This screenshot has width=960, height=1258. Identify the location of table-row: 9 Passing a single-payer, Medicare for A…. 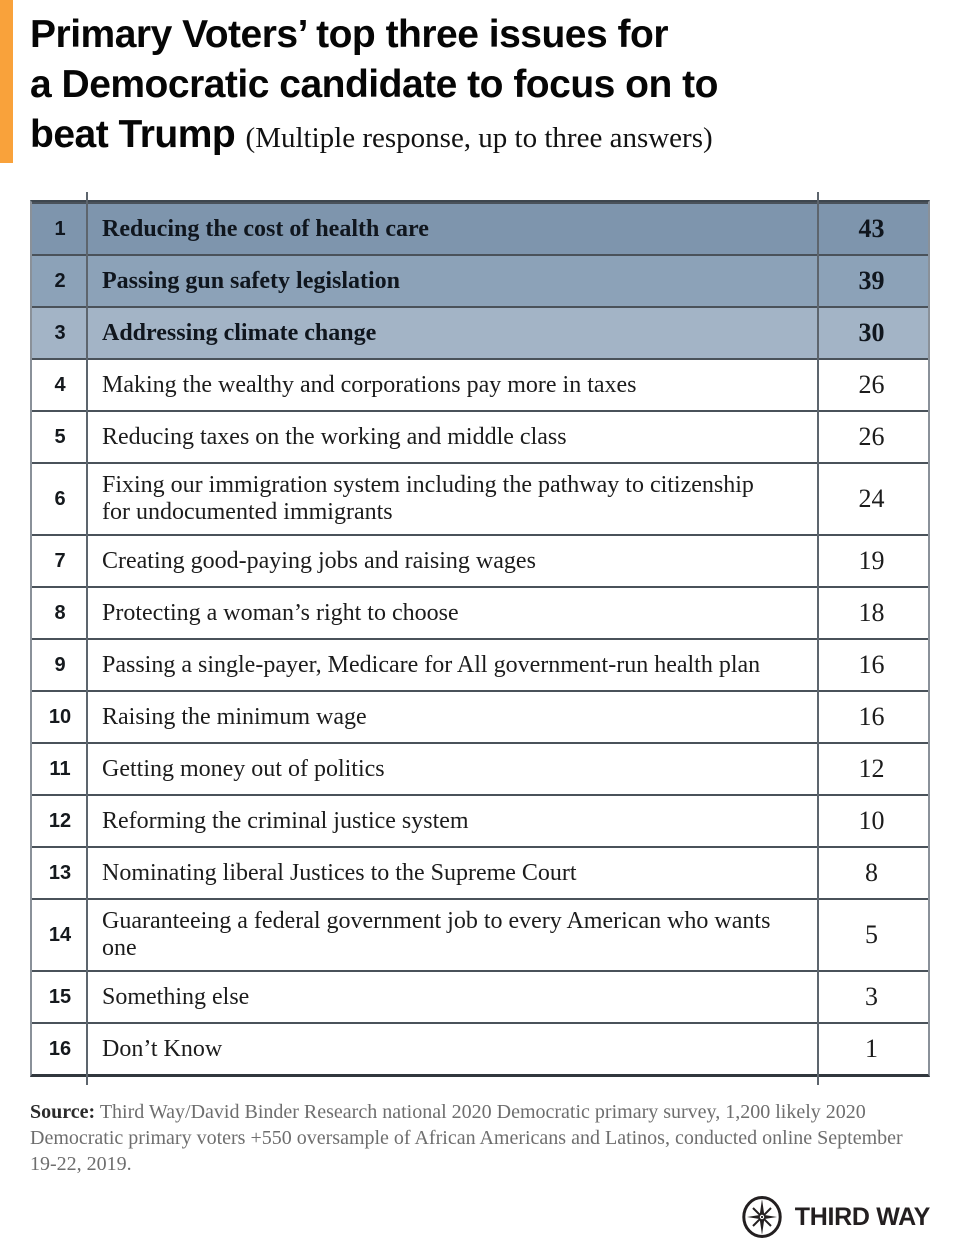
(480, 664).